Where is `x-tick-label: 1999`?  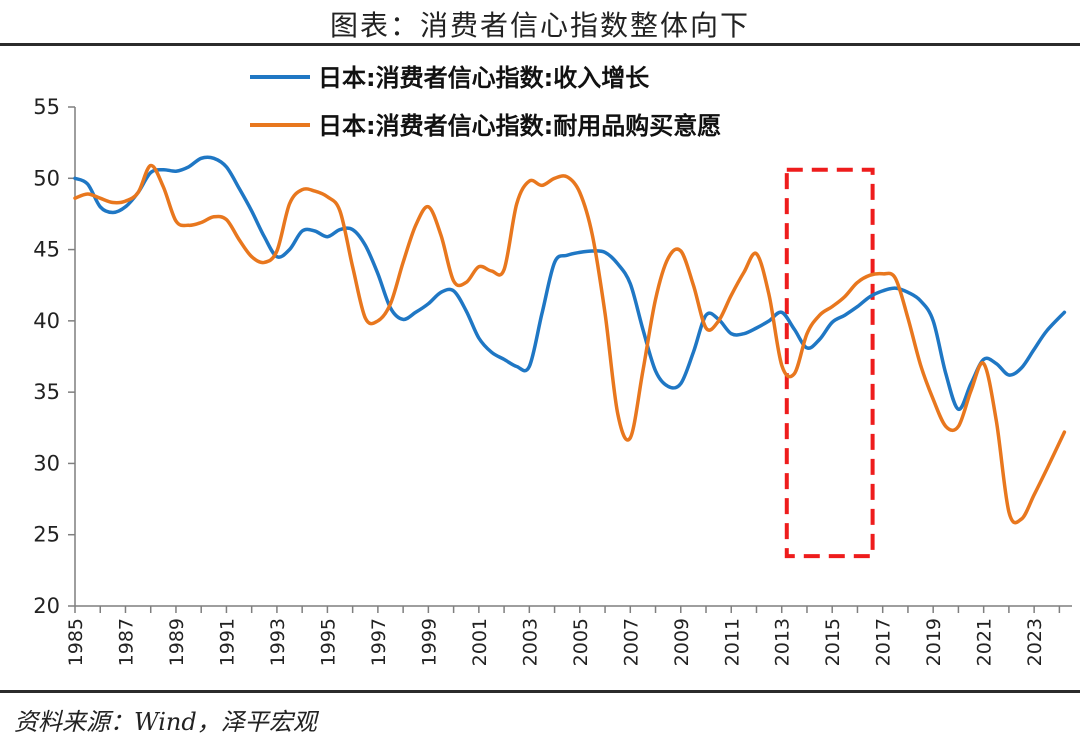
x-tick-label: 1999 is located at coordinates (429, 642).